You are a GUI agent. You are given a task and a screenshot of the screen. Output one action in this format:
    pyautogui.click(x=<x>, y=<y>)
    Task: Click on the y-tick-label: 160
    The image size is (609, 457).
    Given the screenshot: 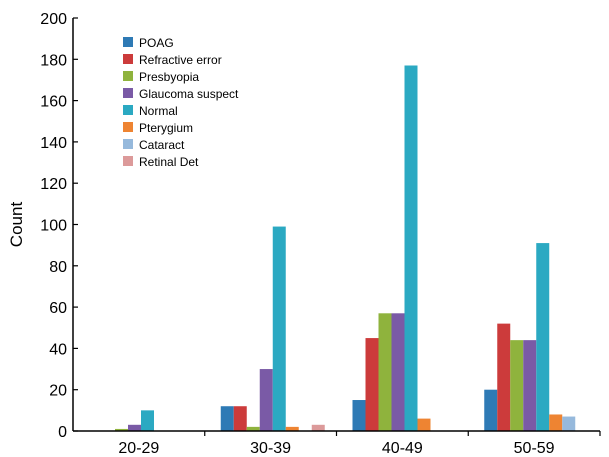 What is the action you would take?
    pyautogui.click(x=53, y=102)
    